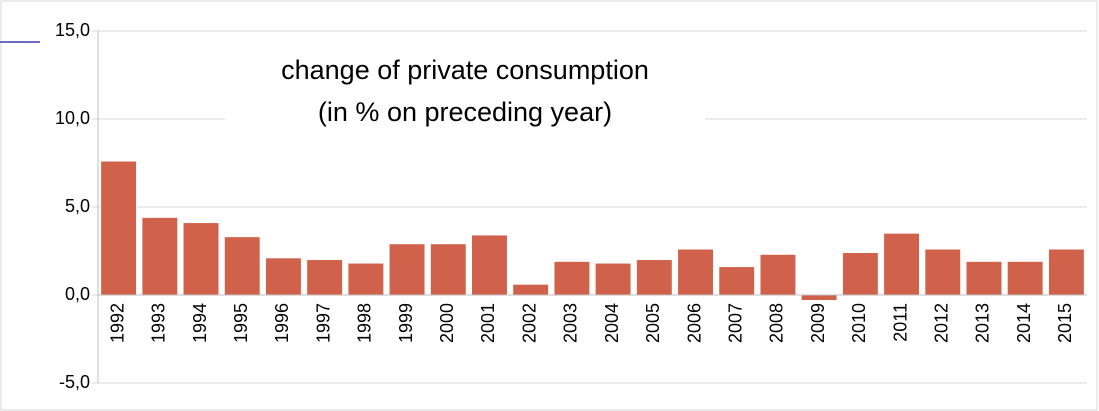  Describe the element at coordinates (77, 294) in the screenshot. I see `y-tick-label: 0,0` at that location.